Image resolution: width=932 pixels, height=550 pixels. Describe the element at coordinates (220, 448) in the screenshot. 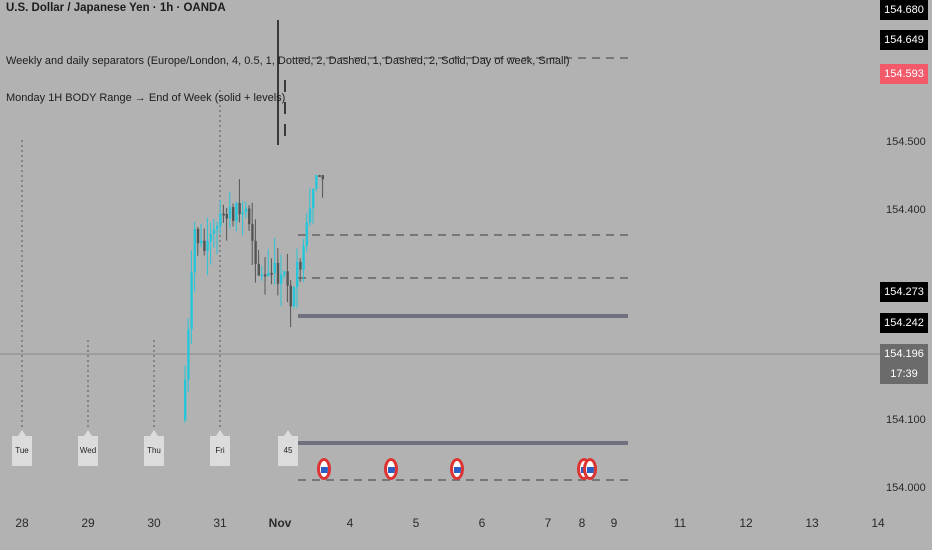

I see `day-label-fri: Fri` at that location.